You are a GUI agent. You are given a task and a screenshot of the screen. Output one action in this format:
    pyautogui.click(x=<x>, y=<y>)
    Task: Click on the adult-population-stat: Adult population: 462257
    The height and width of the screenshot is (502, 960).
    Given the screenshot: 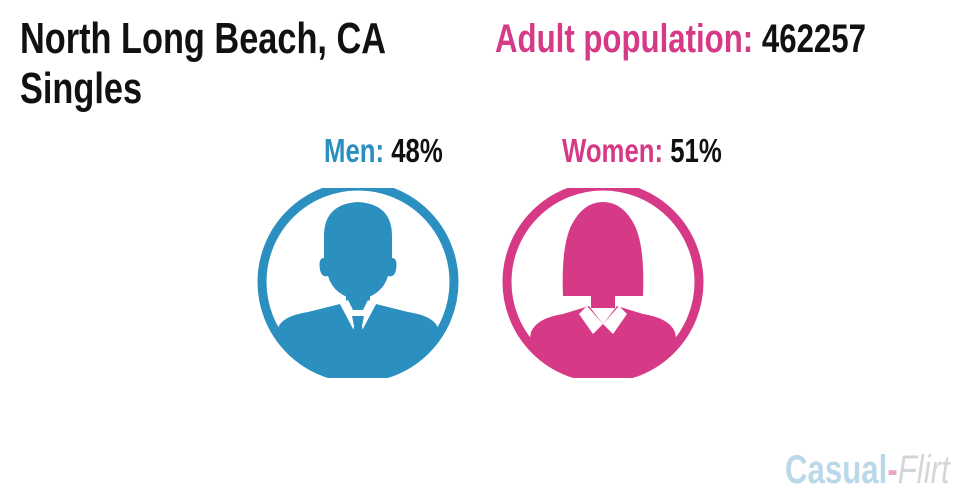 What is the action you would take?
    pyautogui.click(x=680, y=39)
    